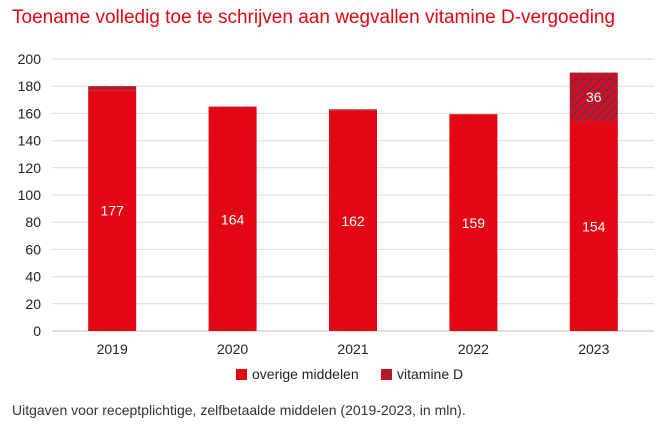 Image resolution: width=671 pixels, height=433 pixels. Describe the element at coordinates (30, 168) in the screenshot. I see `y-tick-label: 120` at that location.